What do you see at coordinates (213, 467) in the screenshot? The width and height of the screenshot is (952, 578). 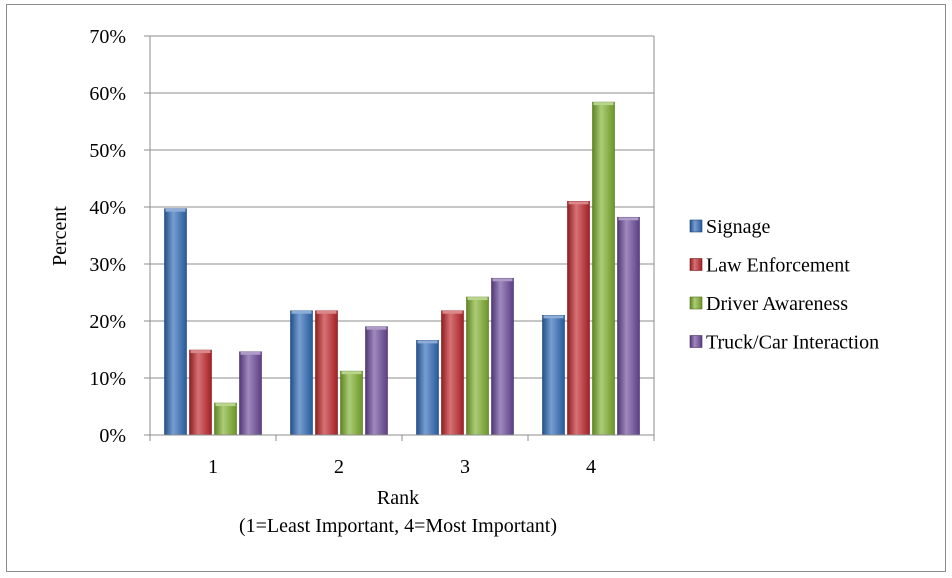 I see `x-tick-label: 1` at bounding box center [213, 467].